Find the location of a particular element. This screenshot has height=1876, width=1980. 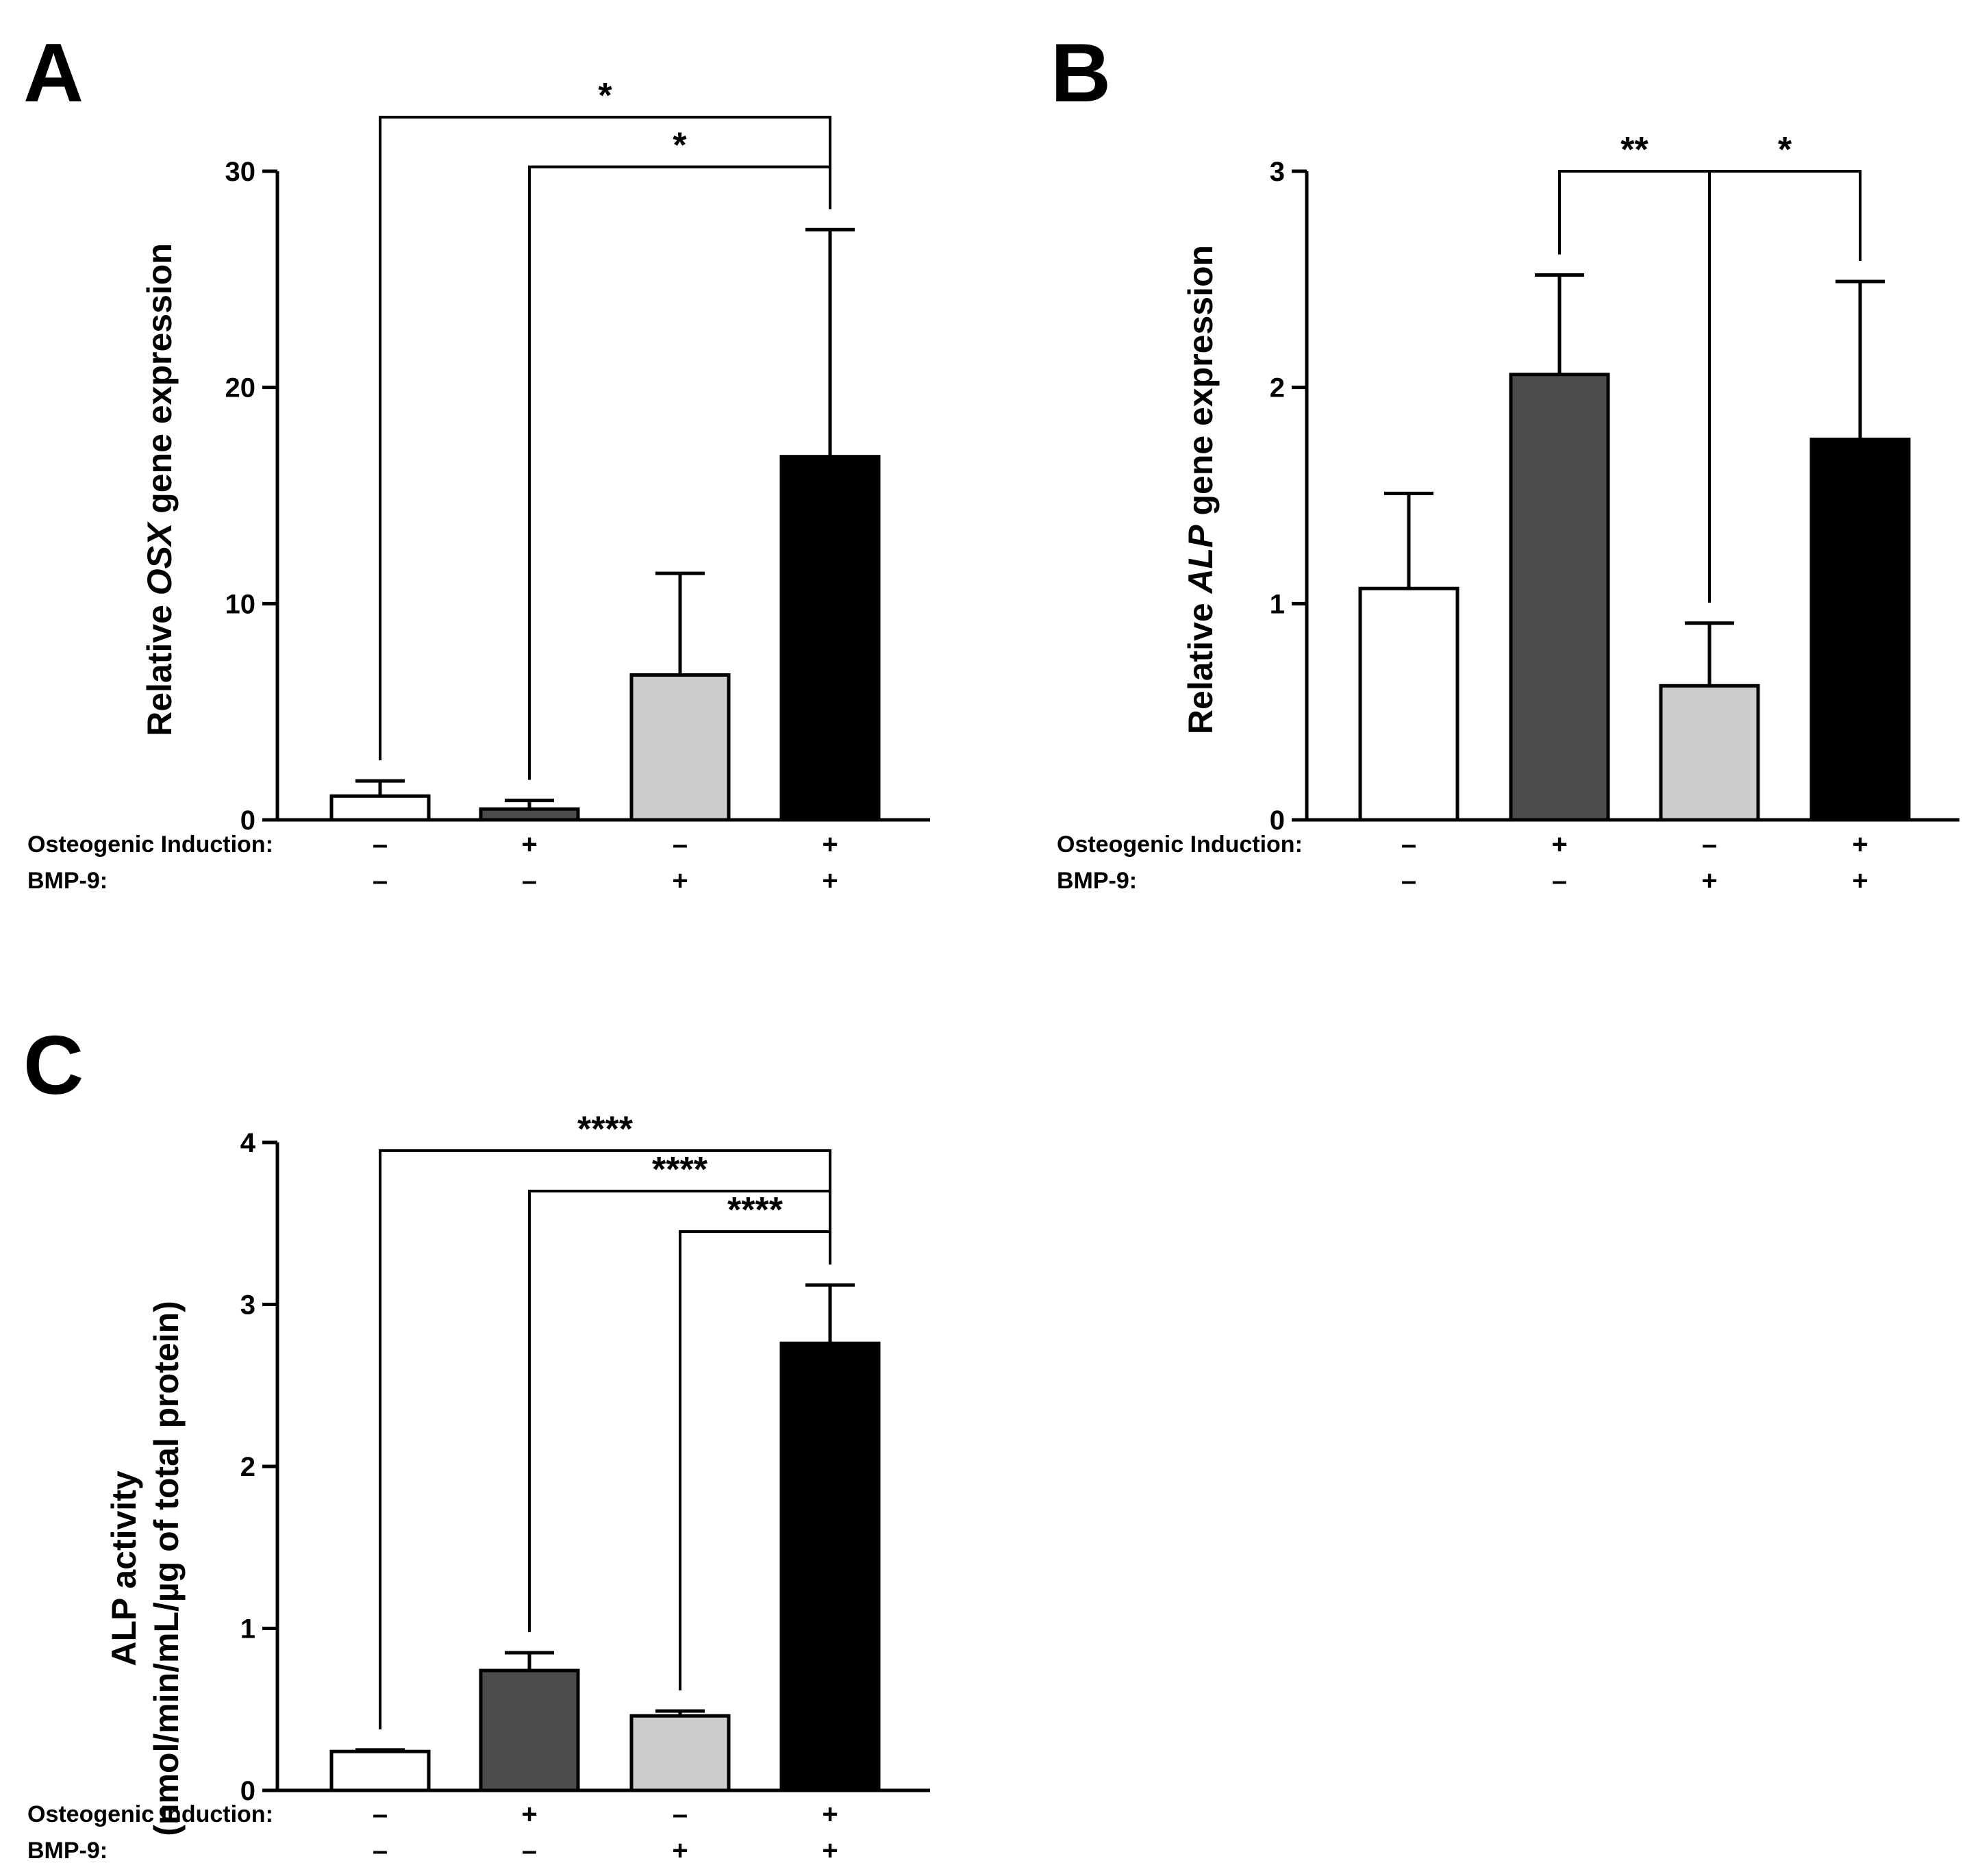

panel-label: C is located at coordinates (53, 1065).